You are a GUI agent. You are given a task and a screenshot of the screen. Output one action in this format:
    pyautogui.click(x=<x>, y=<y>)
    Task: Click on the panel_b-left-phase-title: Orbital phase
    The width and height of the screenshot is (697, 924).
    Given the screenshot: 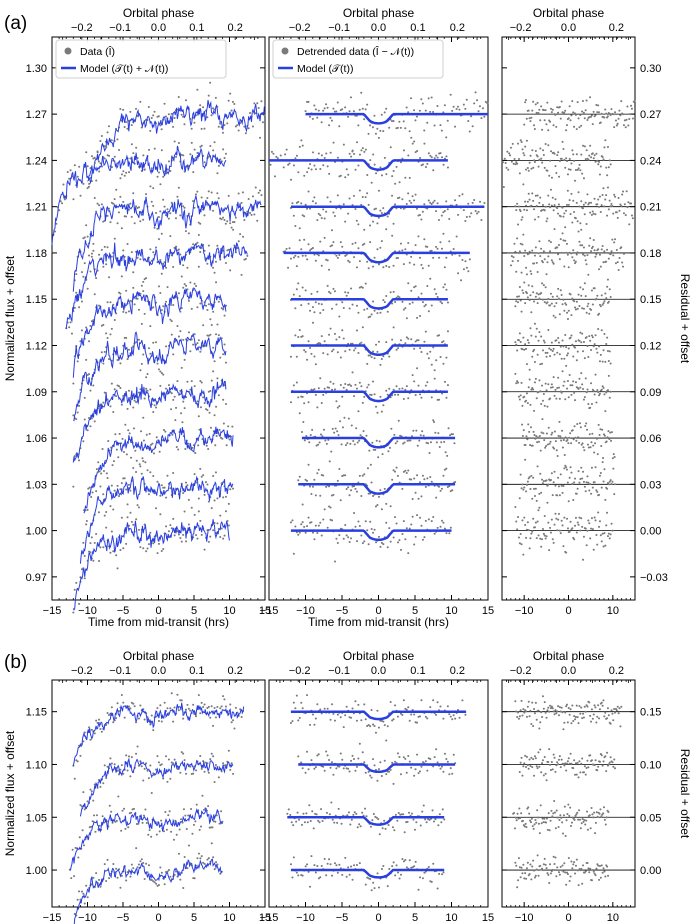 What is the action you would take?
    pyautogui.click(x=159, y=656)
    